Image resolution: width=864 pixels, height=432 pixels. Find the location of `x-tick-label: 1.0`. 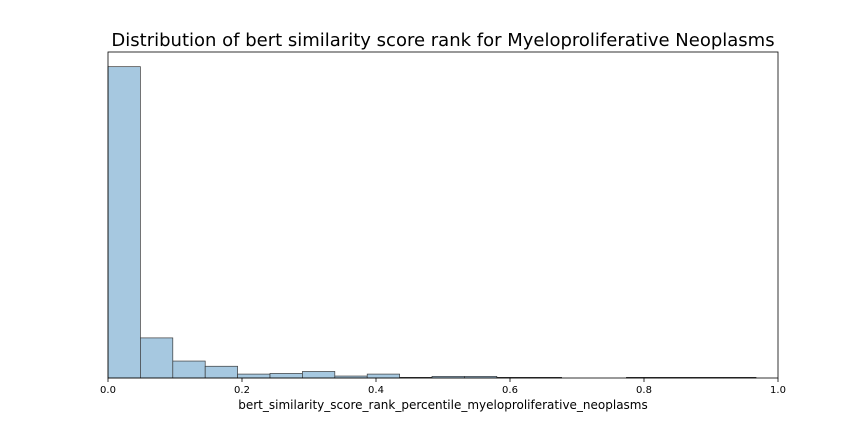

x-tick-label: 1.0 is located at coordinates (778, 390).